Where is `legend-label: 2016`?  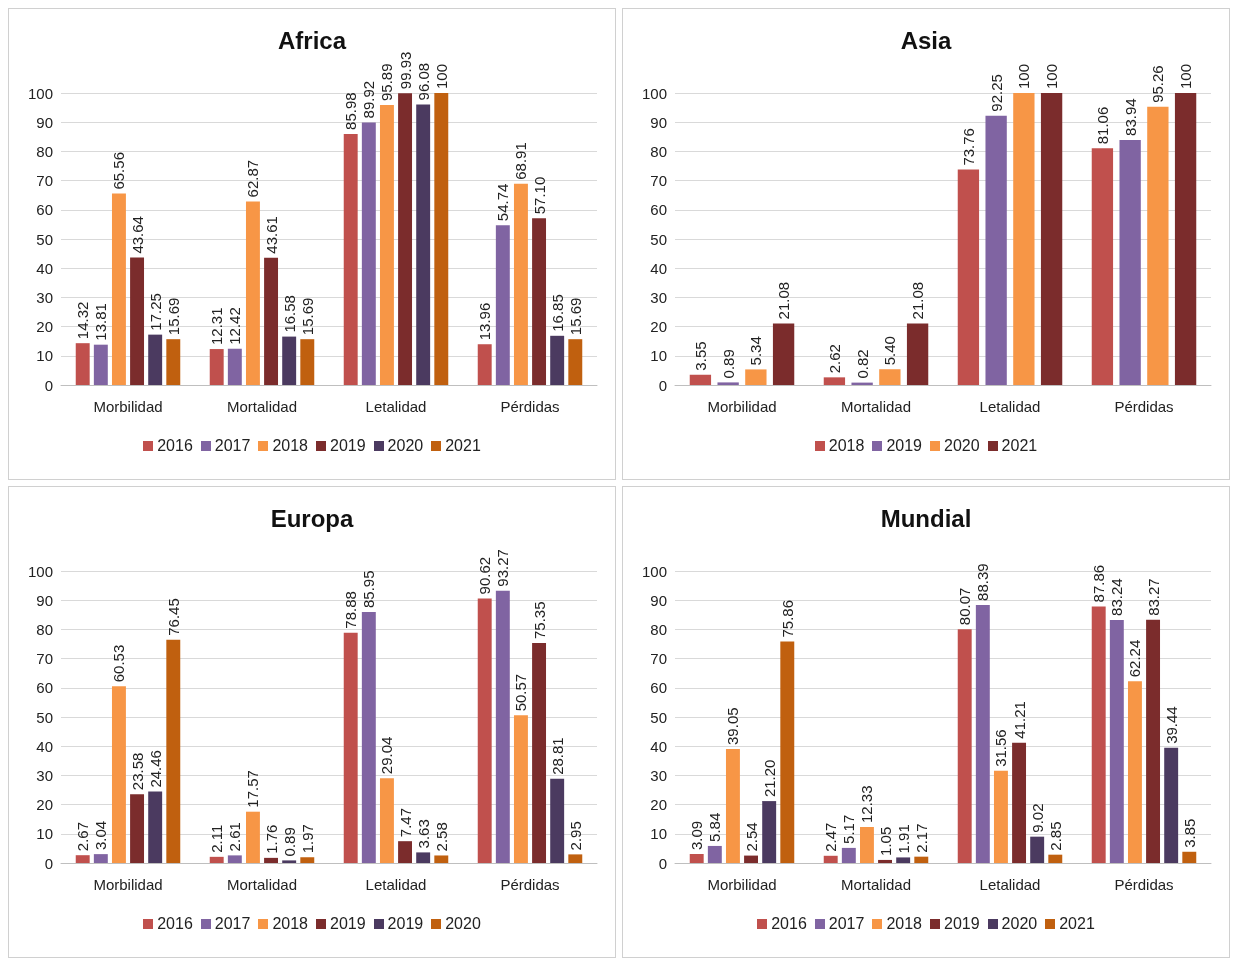 legend-label: 2016 is located at coordinates (788, 924).